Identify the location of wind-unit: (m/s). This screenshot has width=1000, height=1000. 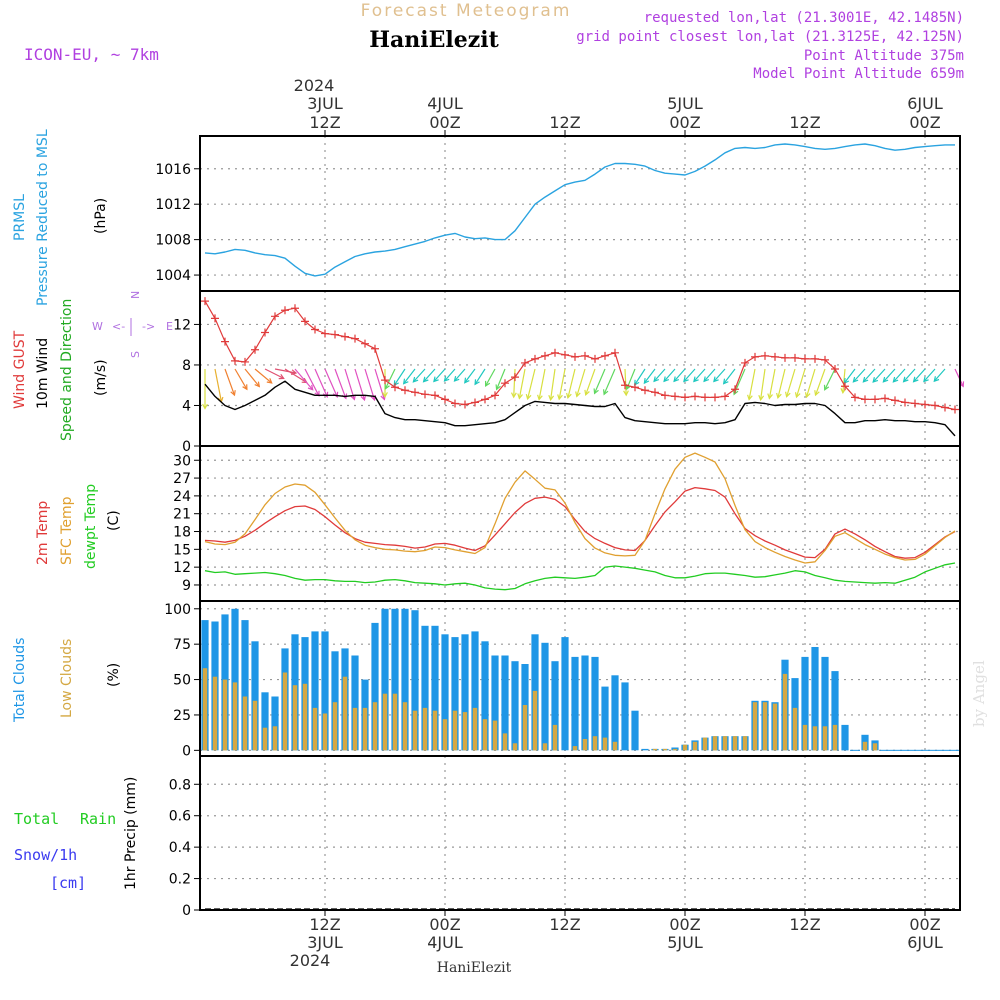
(101, 377).